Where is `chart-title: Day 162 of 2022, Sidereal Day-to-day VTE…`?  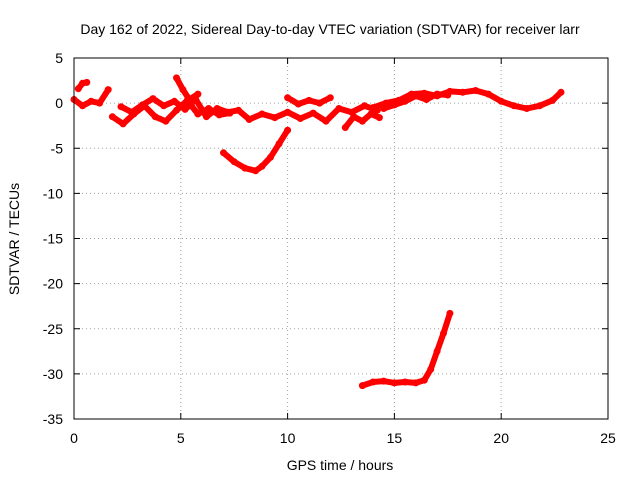
chart-title: Day 162 of 2022, Sidereal Day-to-day VTE… is located at coordinates (330, 29).